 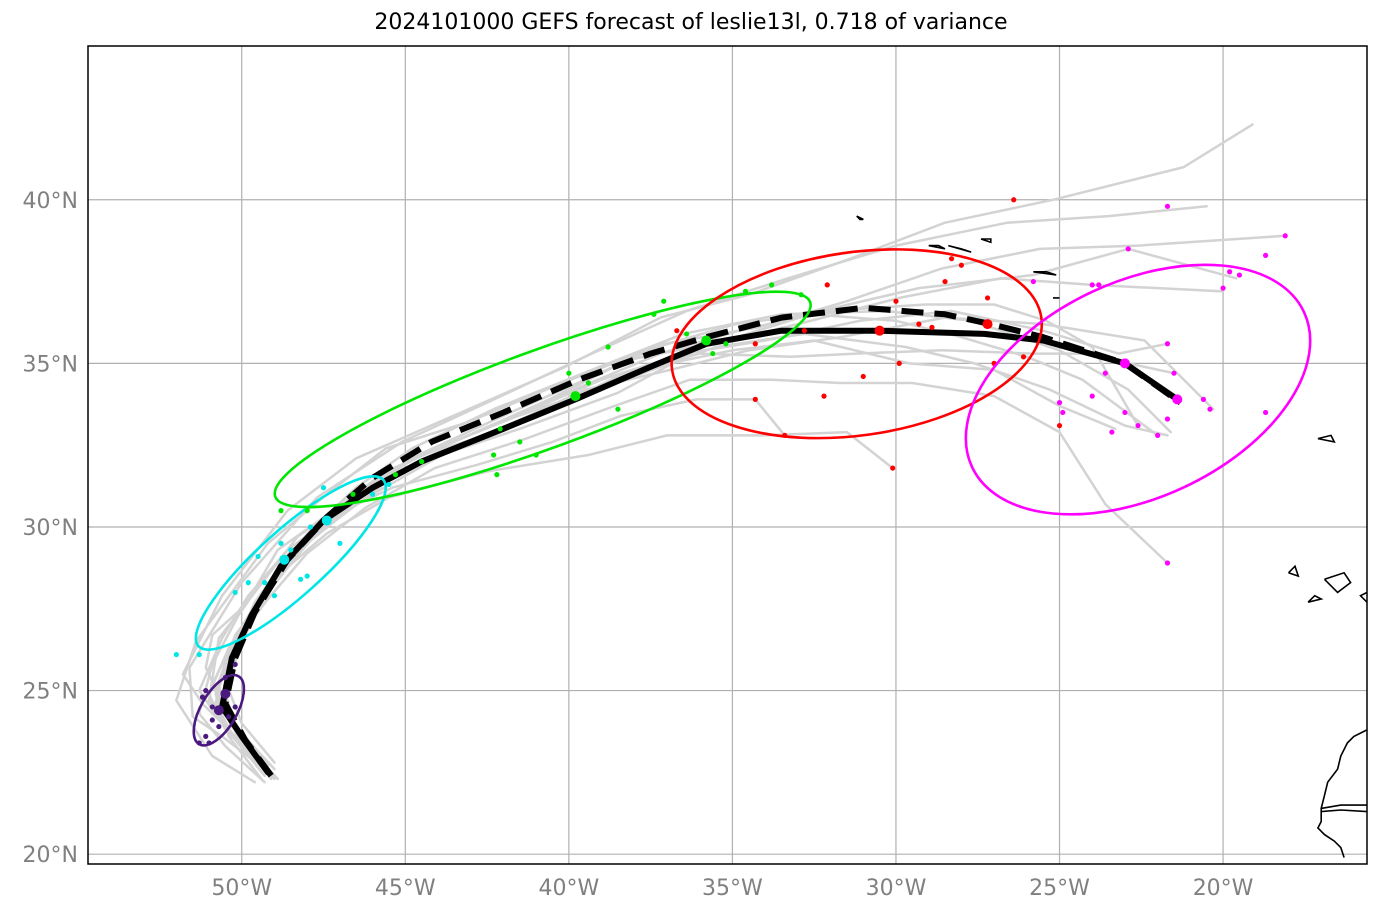 I want to click on x-tick-label: 35°W, so click(x=732, y=888).